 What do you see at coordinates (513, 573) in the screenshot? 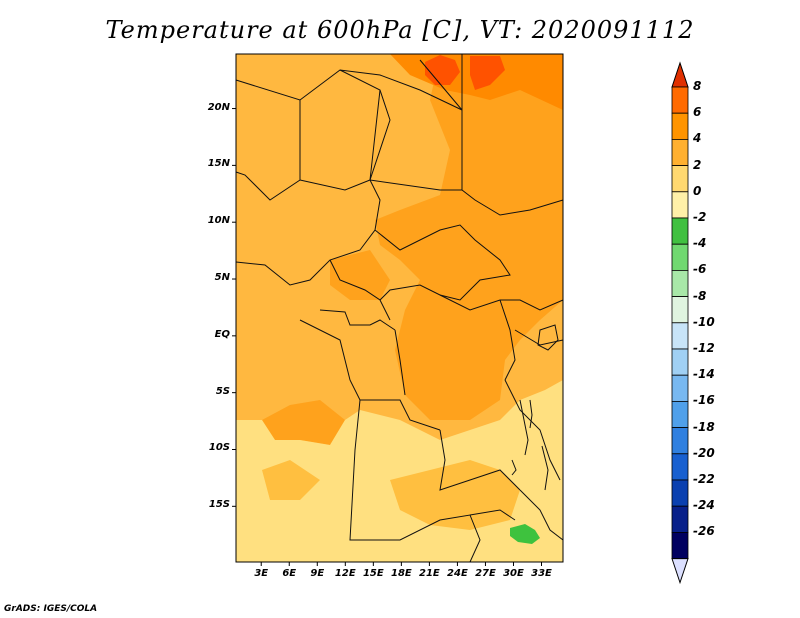
I see `lon-label: 30E` at bounding box center [513, 573].